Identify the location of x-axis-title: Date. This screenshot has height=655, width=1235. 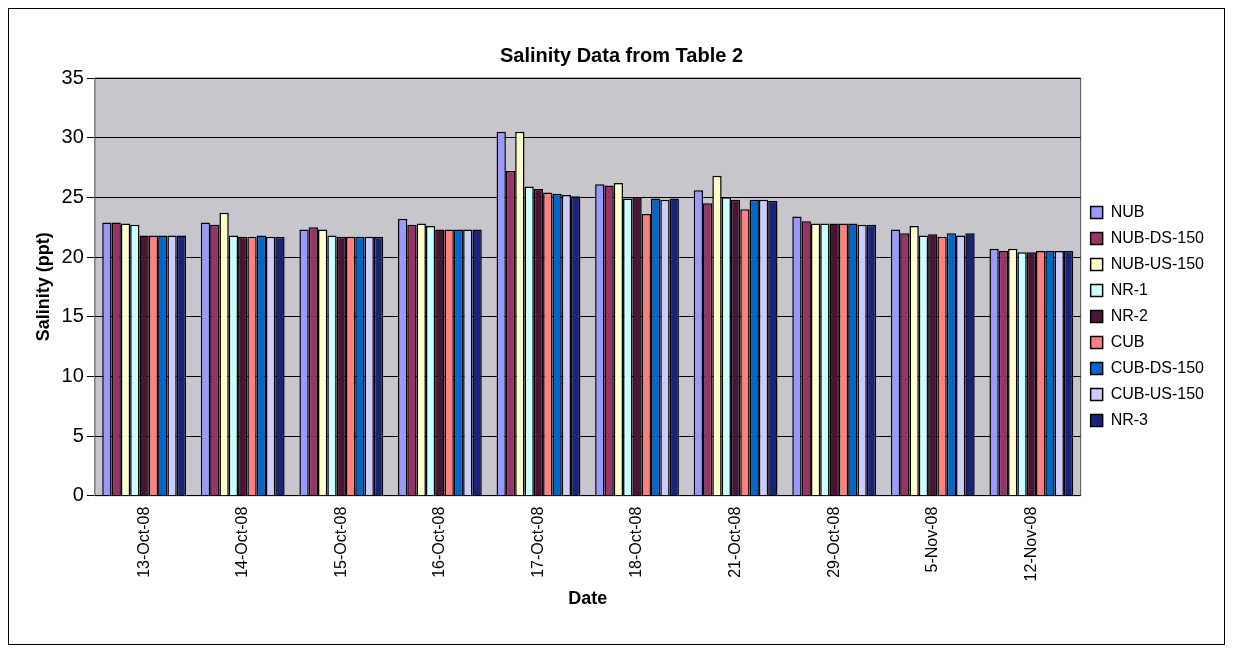
(588, 598).